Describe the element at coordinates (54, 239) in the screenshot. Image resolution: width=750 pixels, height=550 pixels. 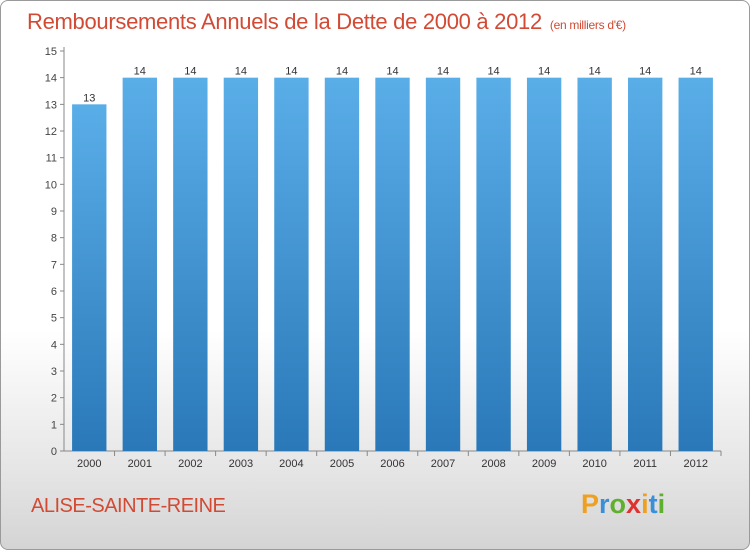
I see `y-tick-label: 8` at that location.